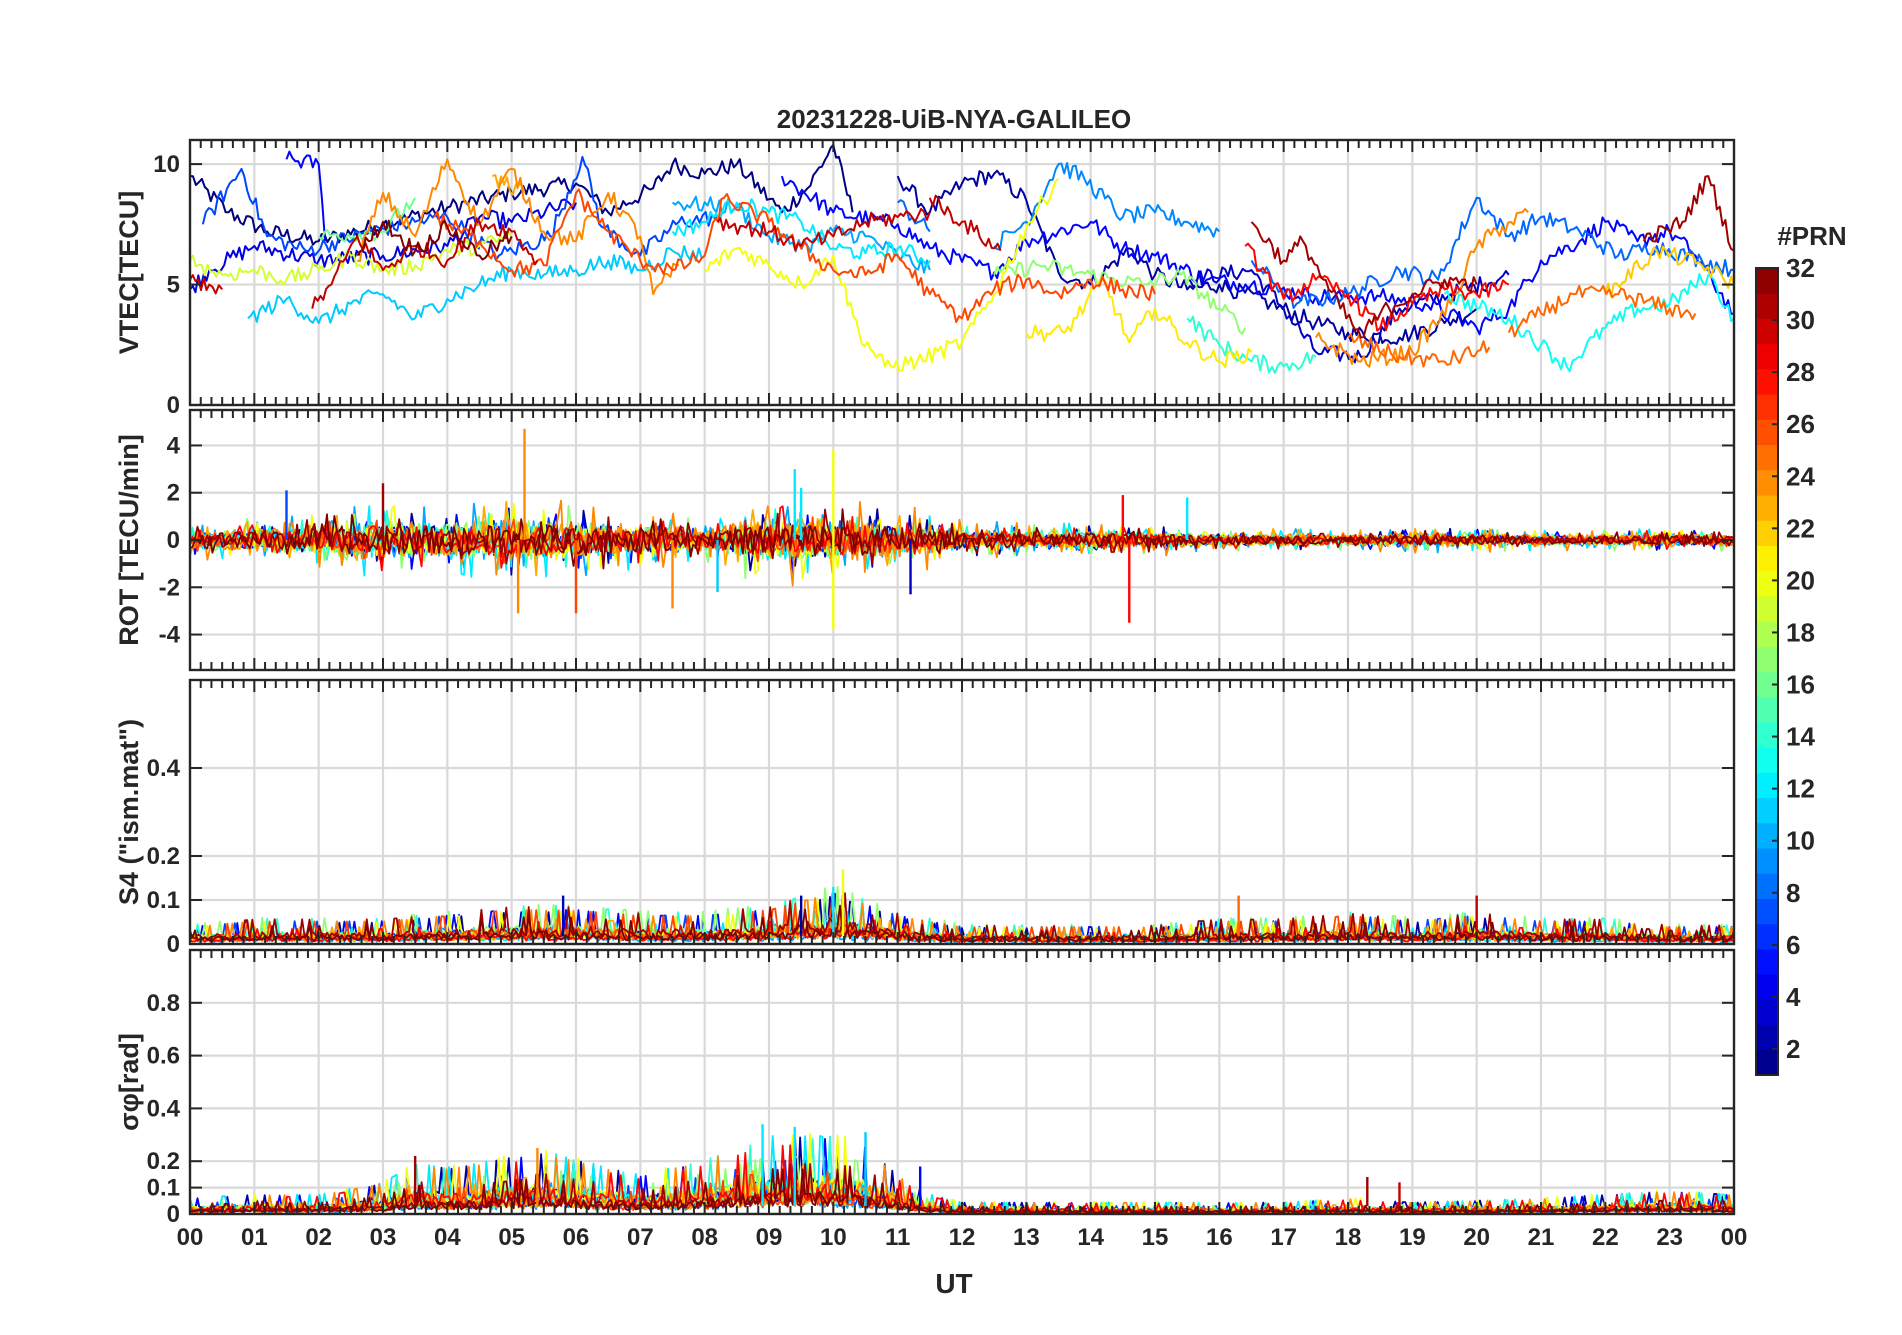  I want to click on y-tick-label: 0.4, so click(164, 1108).